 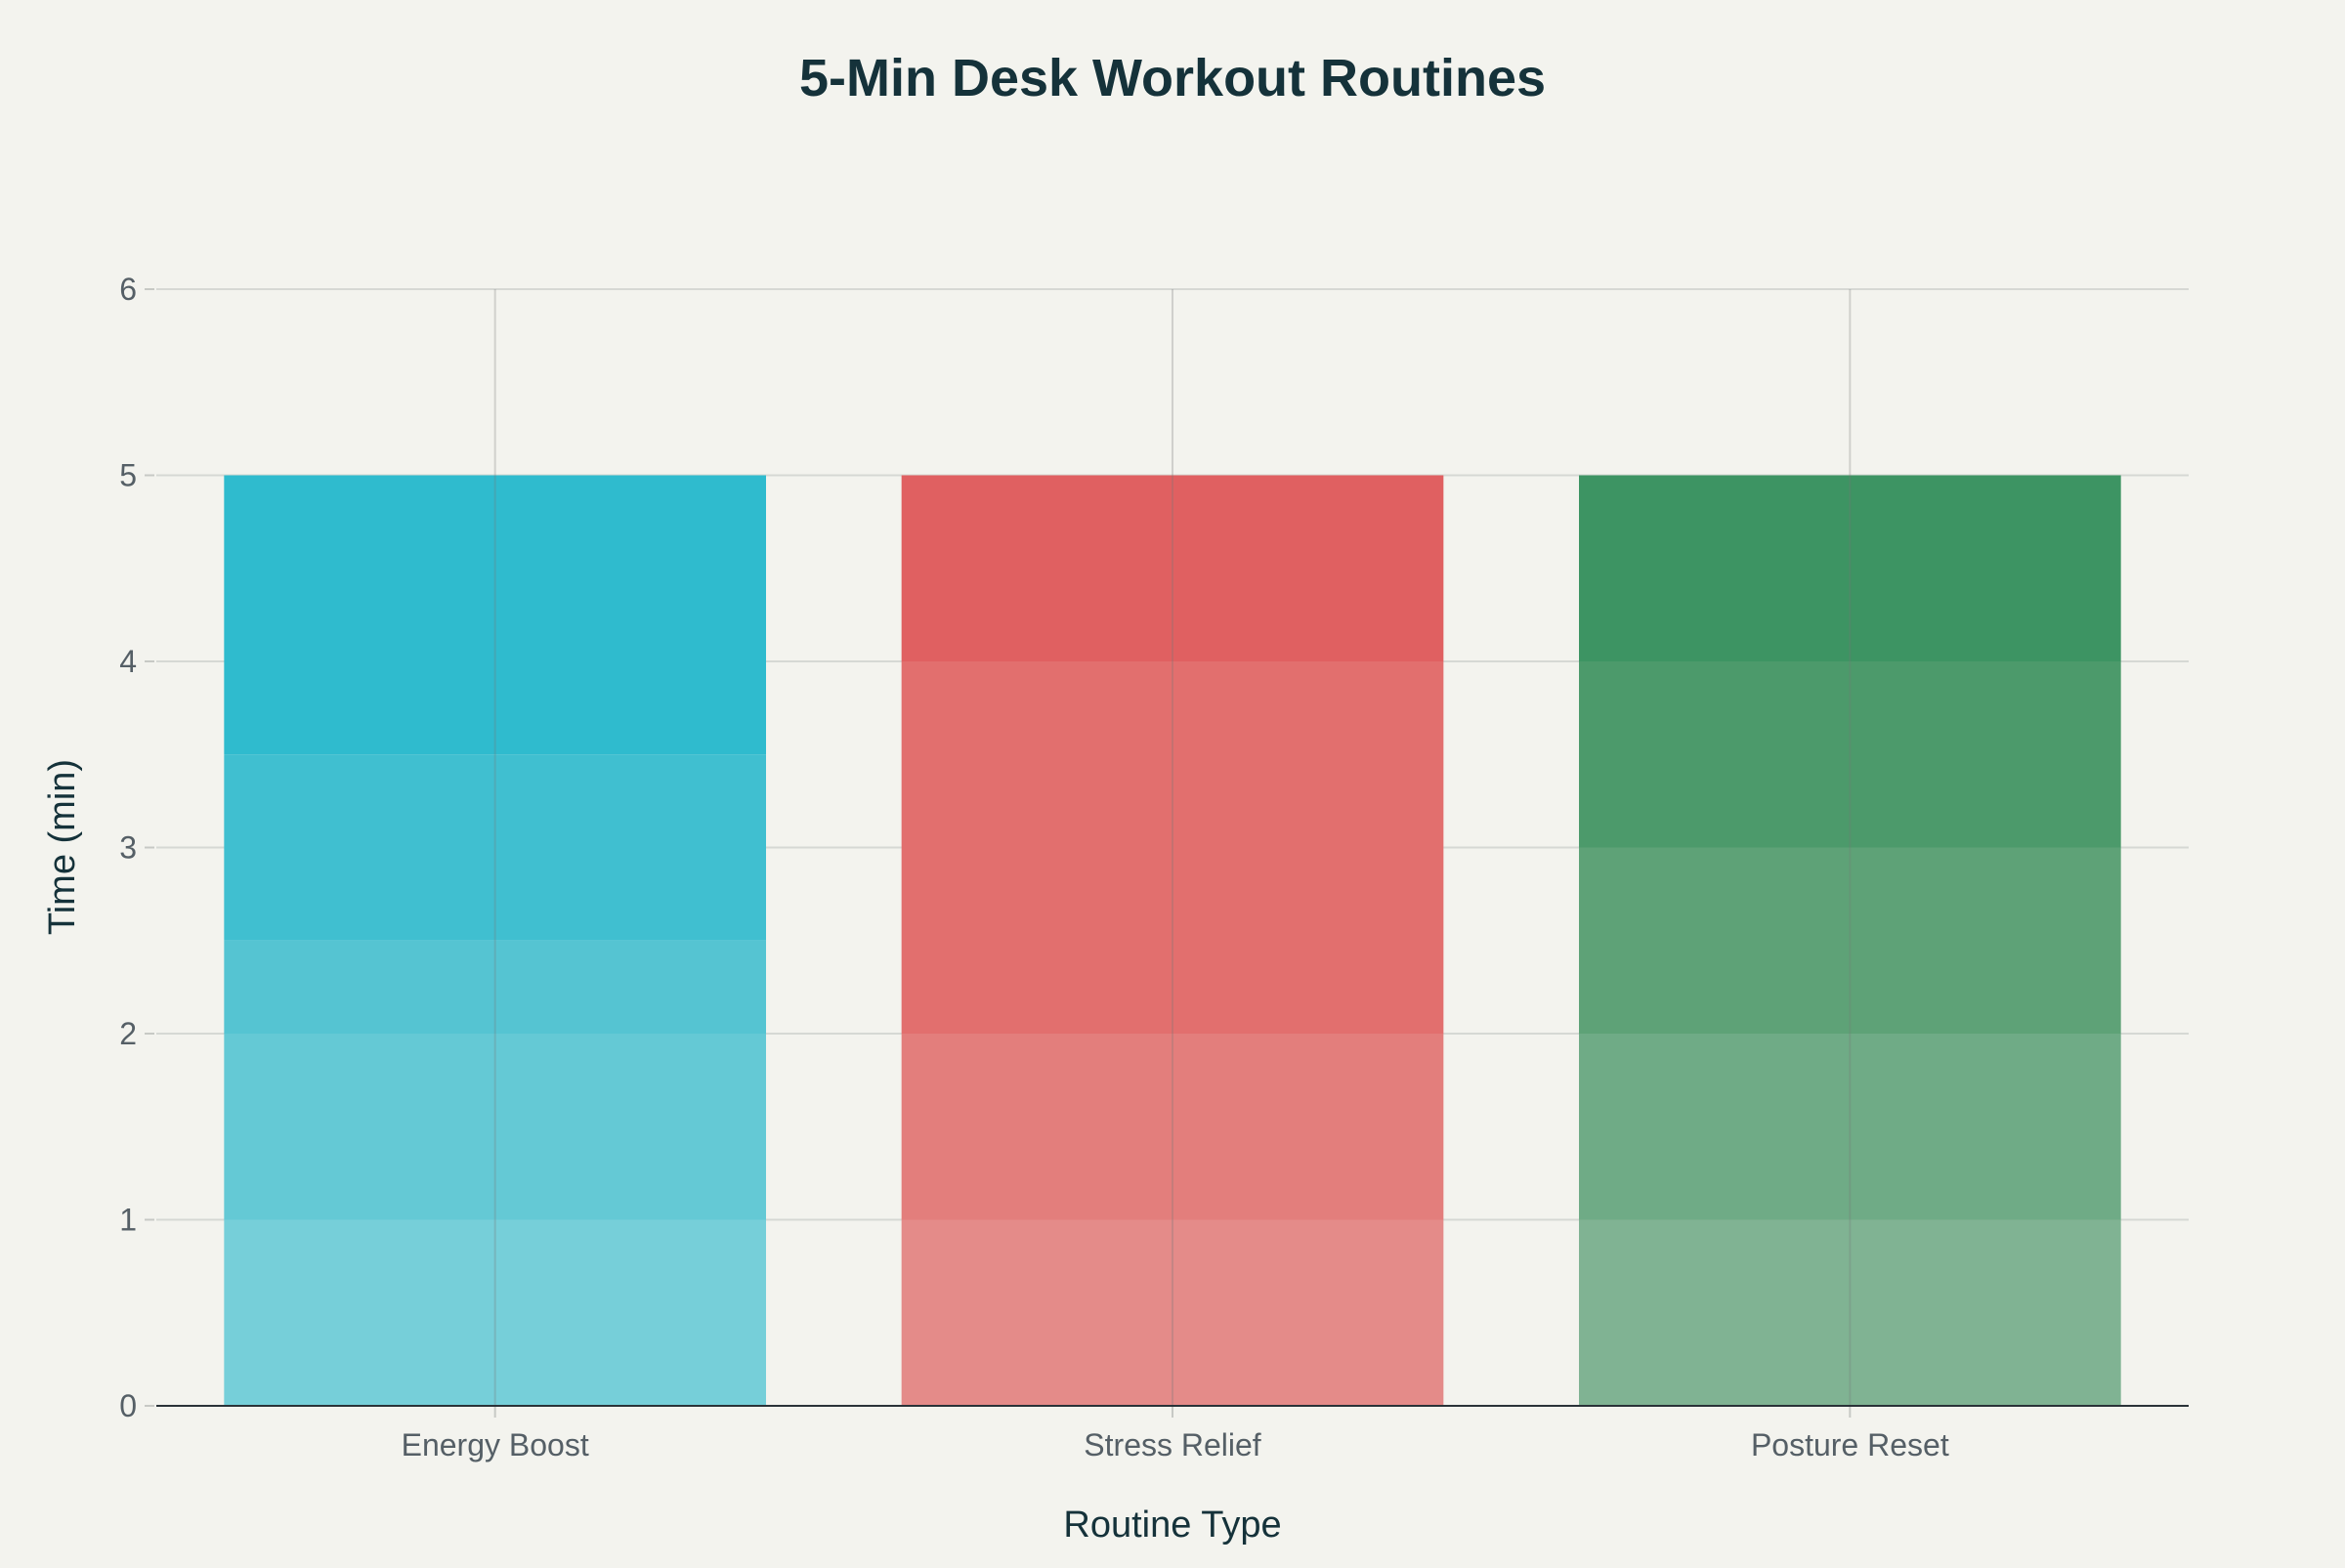 What do you see at coordinates (1172, 1444) in the screenshot?
I see `x-tick-label: Stress Relief` at bounding box center [1172, 1444].